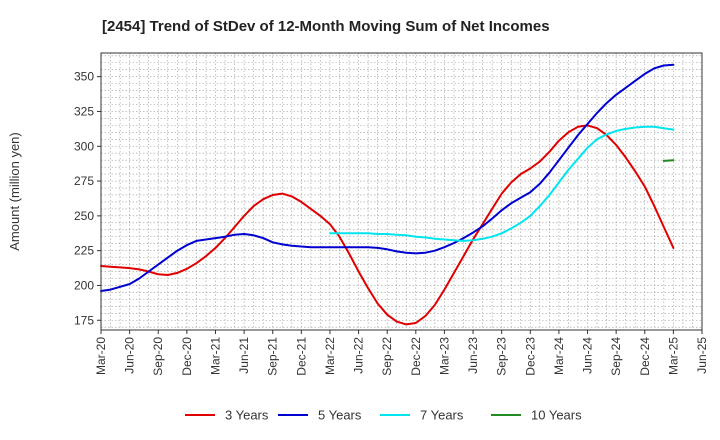  What do you see at coordinates (244, 355) in the screenshot?
I see `x-tick-label: Jun-21` at bounding box center [244, 355].